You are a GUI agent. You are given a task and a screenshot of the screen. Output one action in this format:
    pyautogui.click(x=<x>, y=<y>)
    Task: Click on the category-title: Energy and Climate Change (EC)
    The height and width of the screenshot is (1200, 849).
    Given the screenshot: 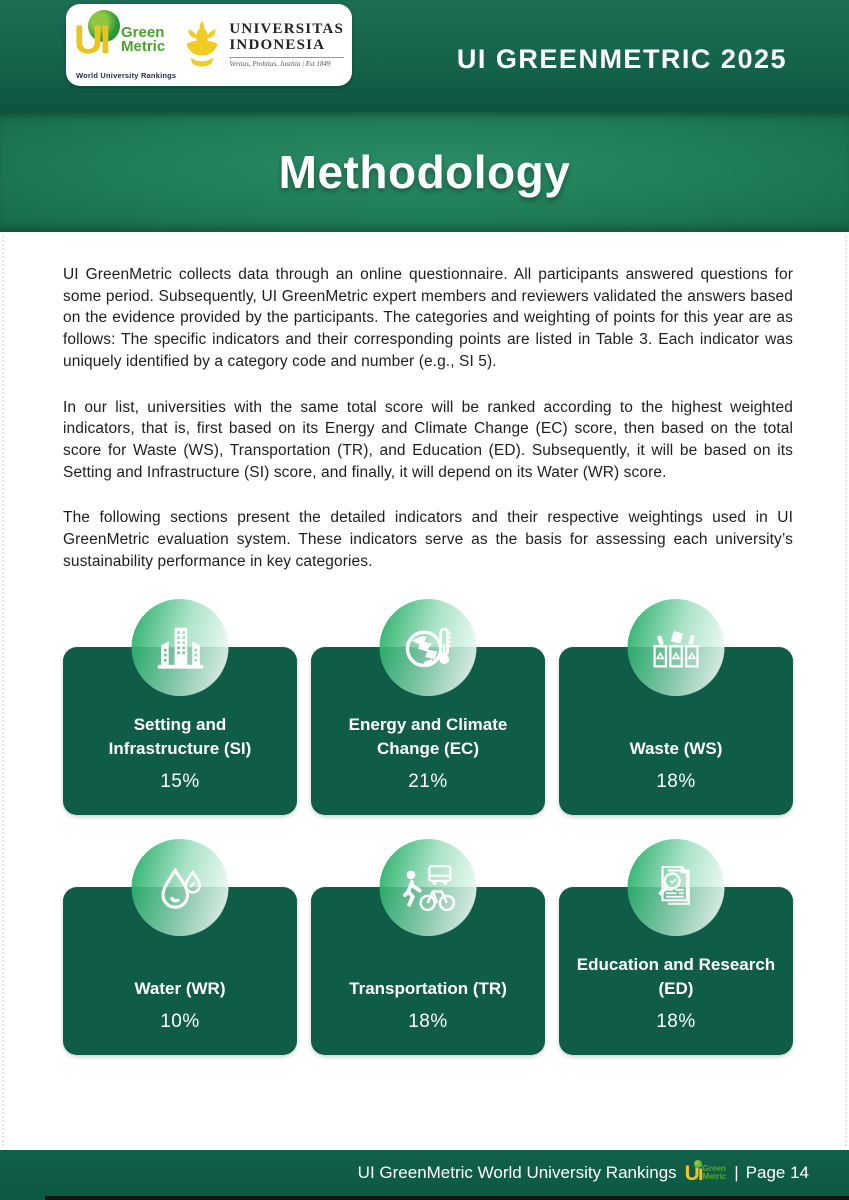 What is the action you would take?
    pyautogui.click(x=428, y=736)
    